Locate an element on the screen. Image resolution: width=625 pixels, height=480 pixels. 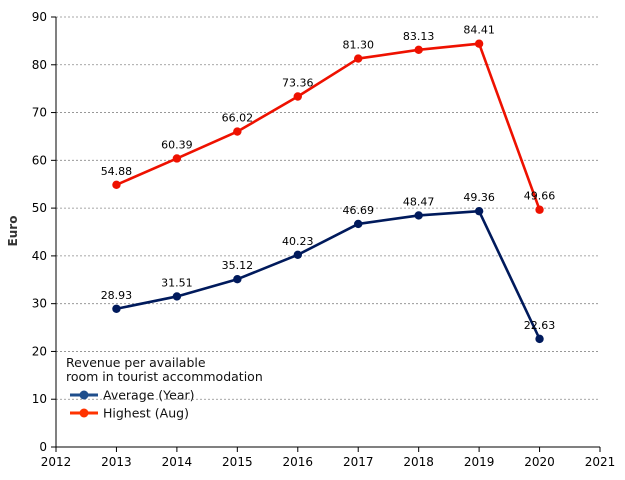
x-tick-label-2017: 2017 is located at coordinates (358, 462).